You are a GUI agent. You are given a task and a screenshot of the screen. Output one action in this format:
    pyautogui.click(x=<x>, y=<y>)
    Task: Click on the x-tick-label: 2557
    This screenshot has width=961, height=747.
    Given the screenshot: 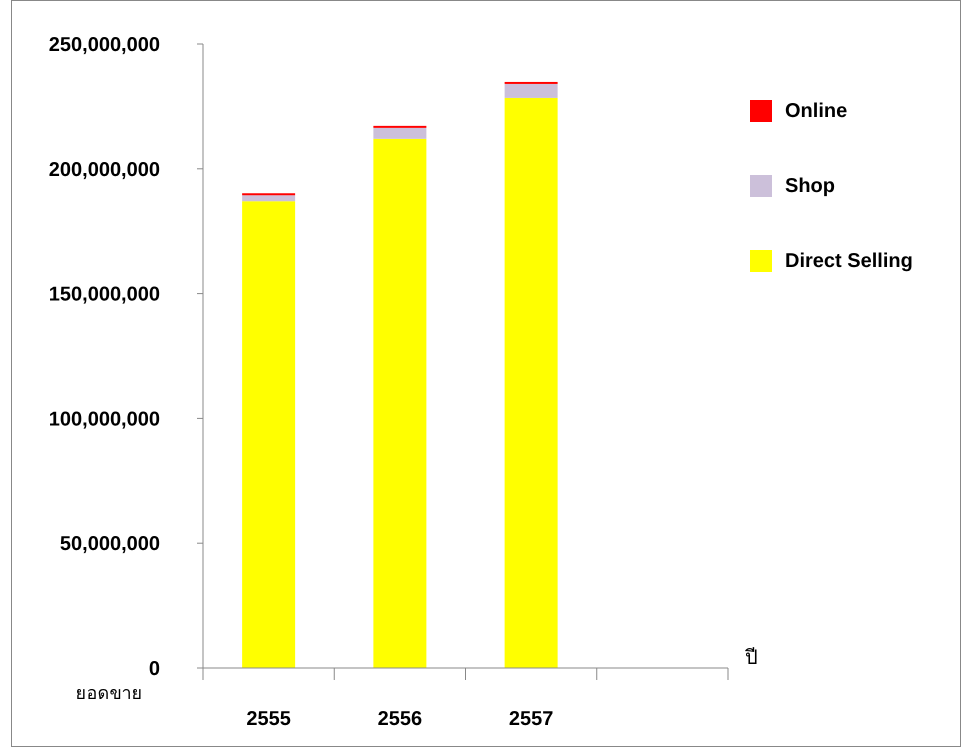 What is the action you would take?
    pyautogui.click(x=531, y=719)
    